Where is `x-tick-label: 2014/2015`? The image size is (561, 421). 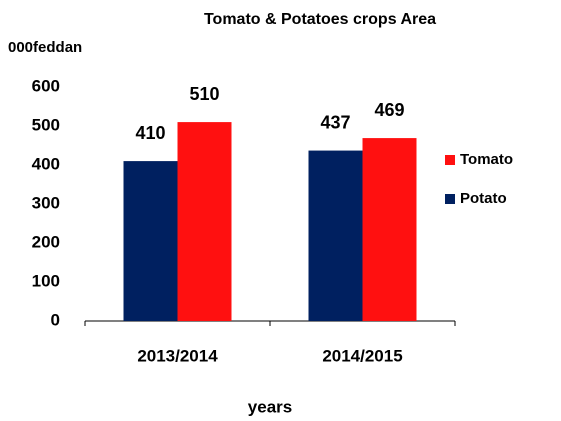
x-tick-label: 2014/2015 is located at coordinates (362, 355).